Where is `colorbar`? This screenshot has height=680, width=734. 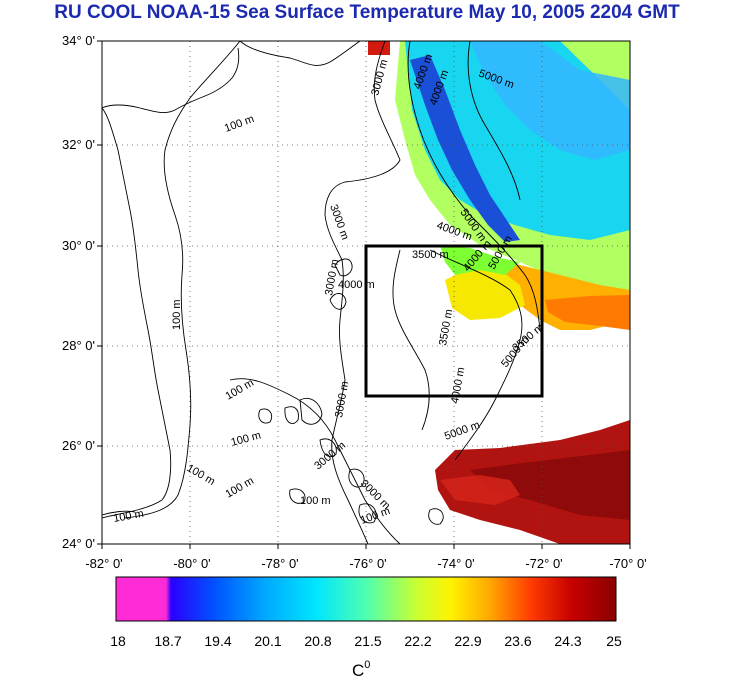 colorbar is located at coordinates (366, 599).